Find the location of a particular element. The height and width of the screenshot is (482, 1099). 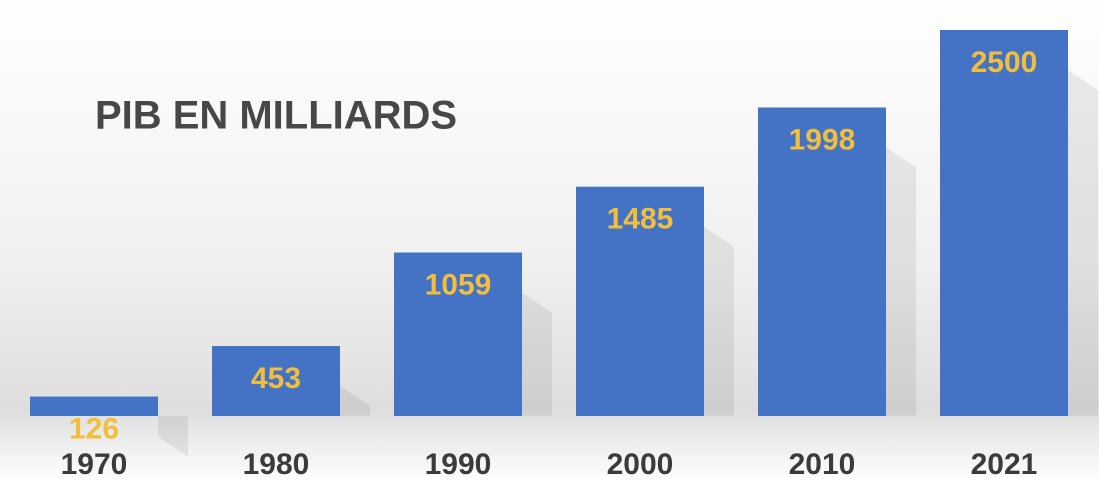

x-tick-label: 2021 is located at coordinates (1004, 464).